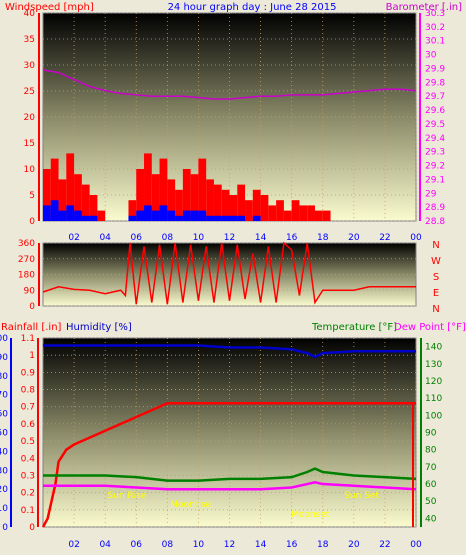  Describe the element at coordinates (229, 84) in the screenshot. I see `barometer-line` at that location.